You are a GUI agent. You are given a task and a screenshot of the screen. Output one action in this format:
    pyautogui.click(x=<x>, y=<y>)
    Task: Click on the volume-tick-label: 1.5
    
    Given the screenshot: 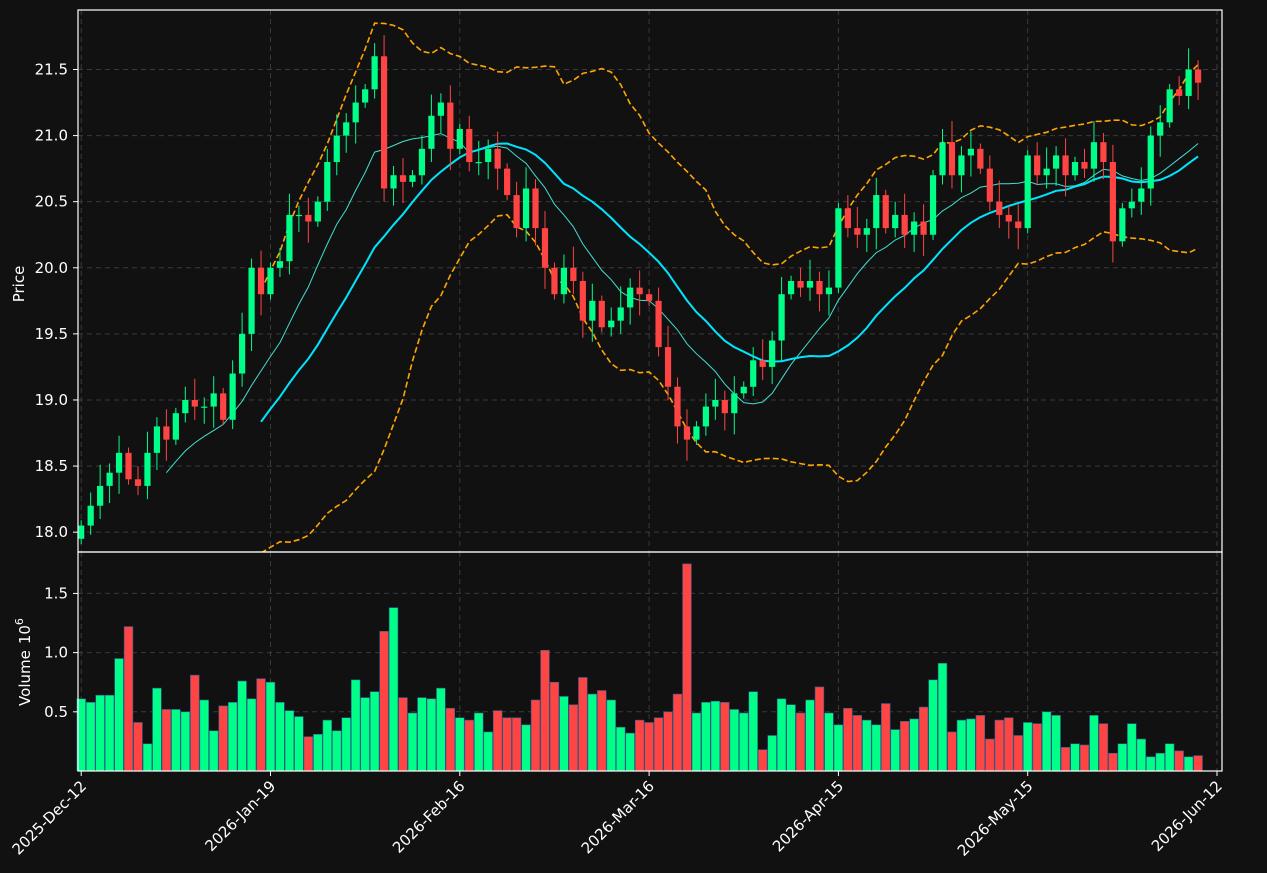 What is the action you would take?
    pyautogui.click(x=56, y=593)
    